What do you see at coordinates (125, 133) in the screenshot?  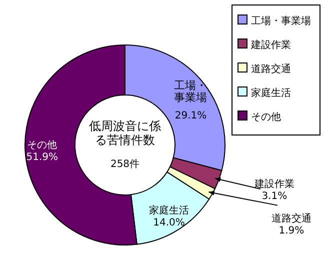 I see `text: 低周波音に係る苦情件数` at bounding box center [125, 133].